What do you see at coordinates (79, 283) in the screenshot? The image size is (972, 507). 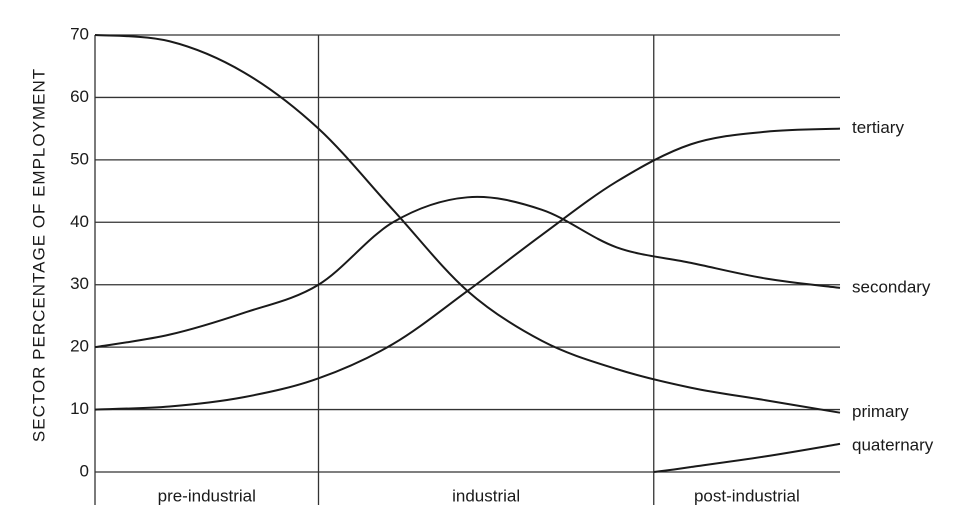 I see `y-tick-label: 30` at bounding box center [79, 283].